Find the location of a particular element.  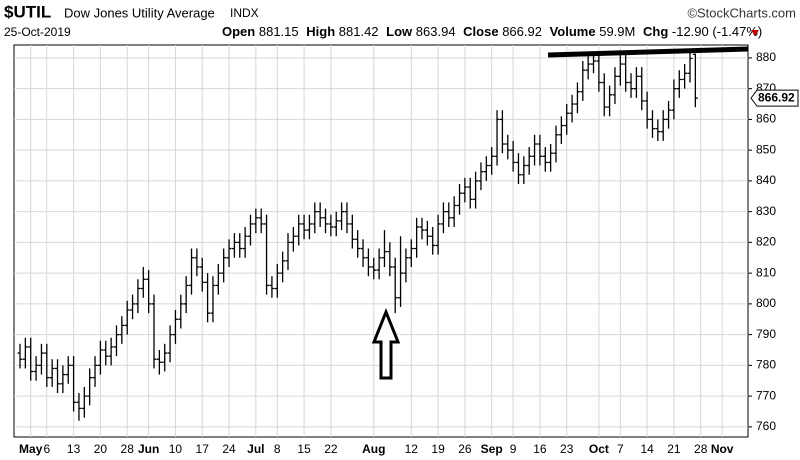

stat-label: Chg is located at coordinates (655, 31).